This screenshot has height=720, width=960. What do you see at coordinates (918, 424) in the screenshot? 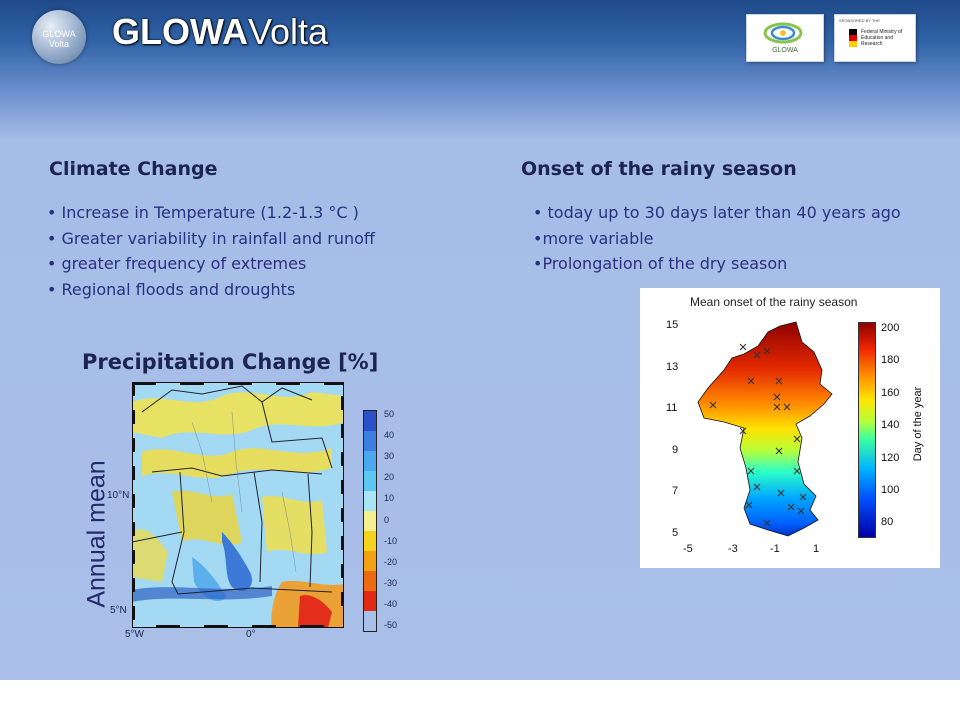
I see `colorbar-axis-label: Day of the year` at bounding box center [918, 424].